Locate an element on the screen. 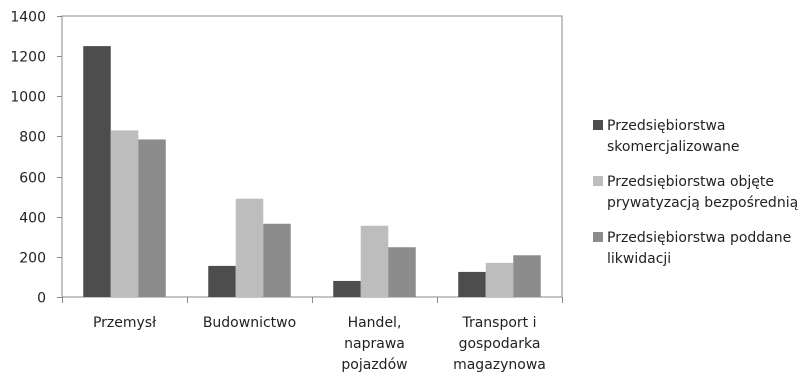 The width and height of the screenshot is (811, 378). y-tick-label: 0 is located at coordinates (41, 299).